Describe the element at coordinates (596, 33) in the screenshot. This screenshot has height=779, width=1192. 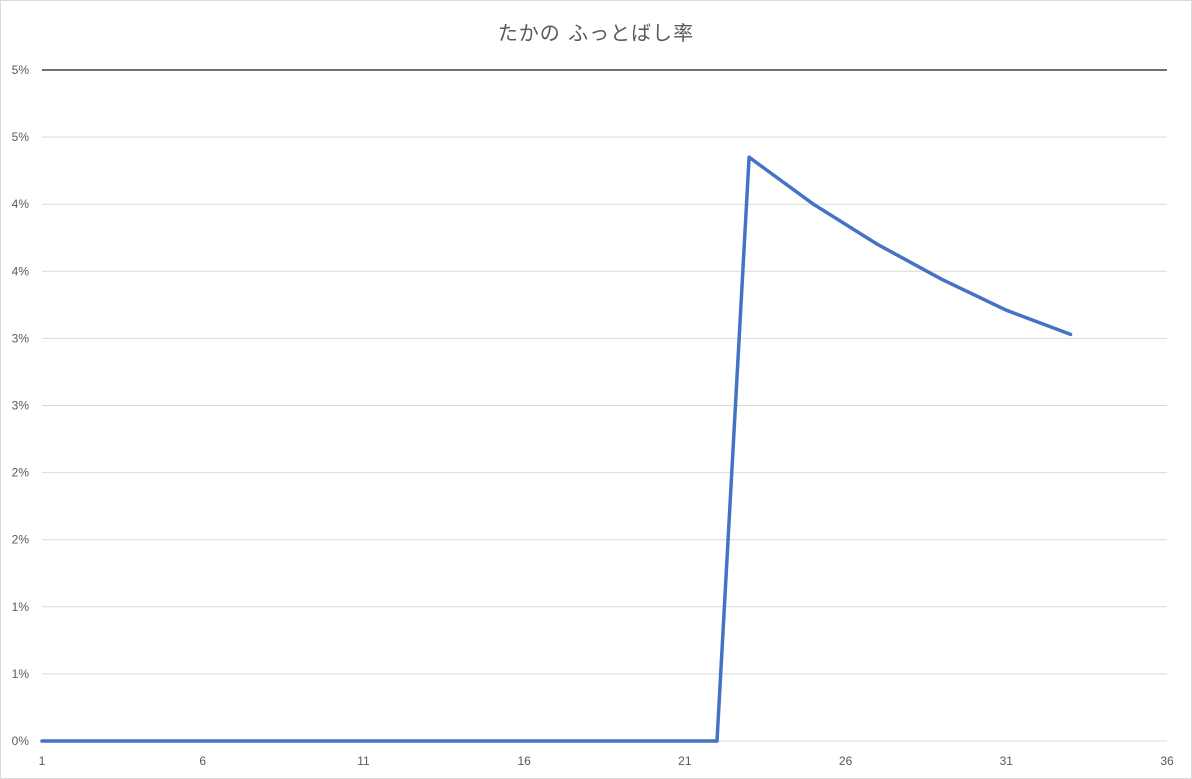
I see `chart-title: たかの ふっとばし率` at that location.